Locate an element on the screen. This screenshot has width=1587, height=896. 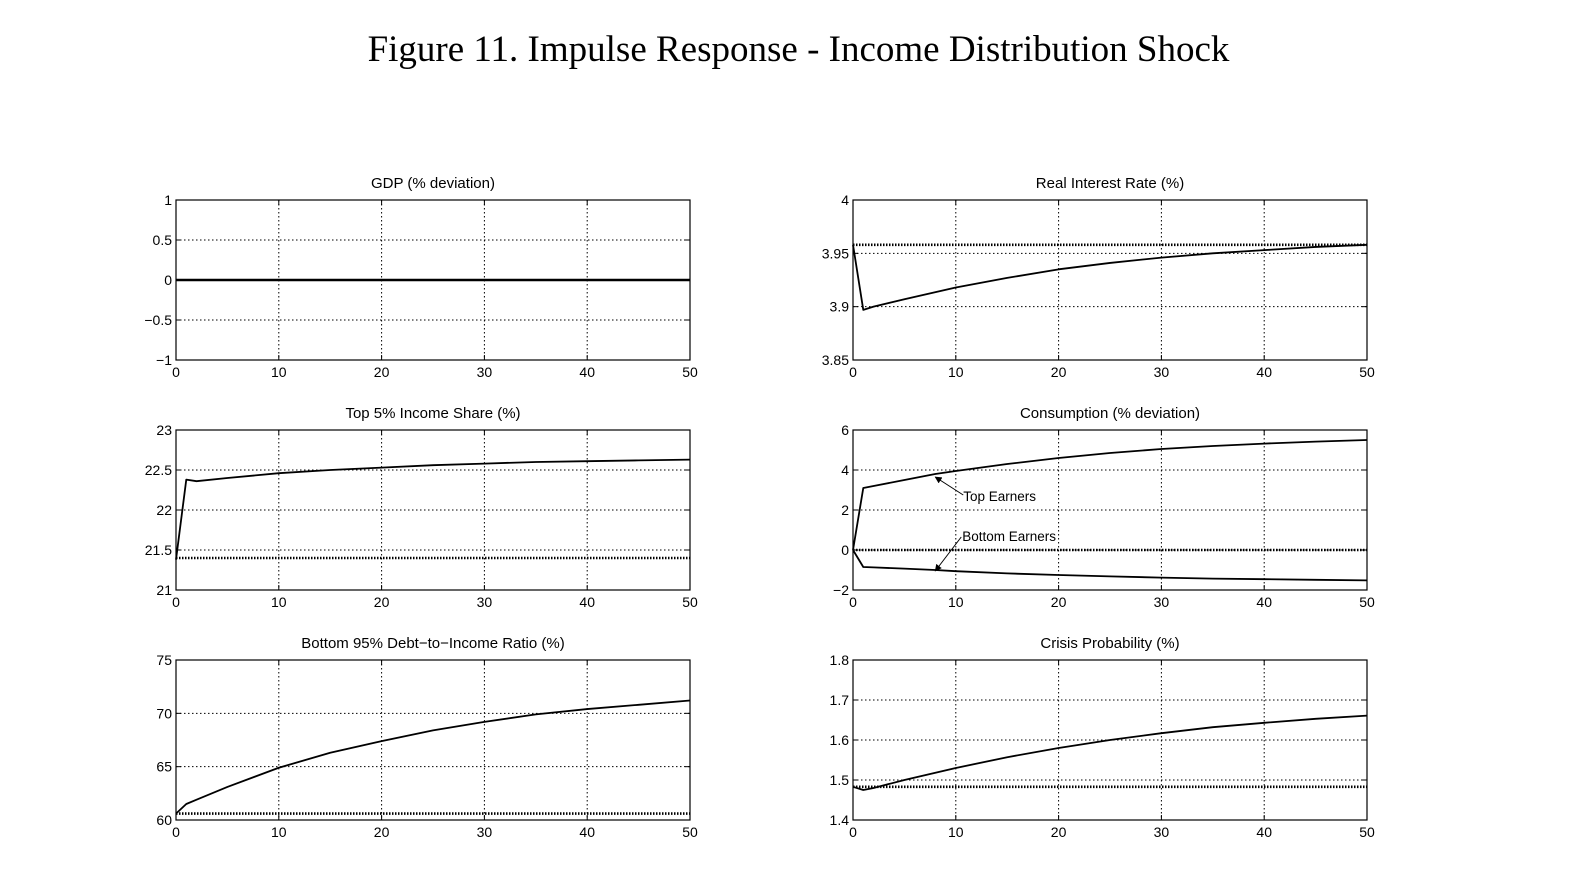
y-tick-label: 6 is located at coordinates (845, 430).